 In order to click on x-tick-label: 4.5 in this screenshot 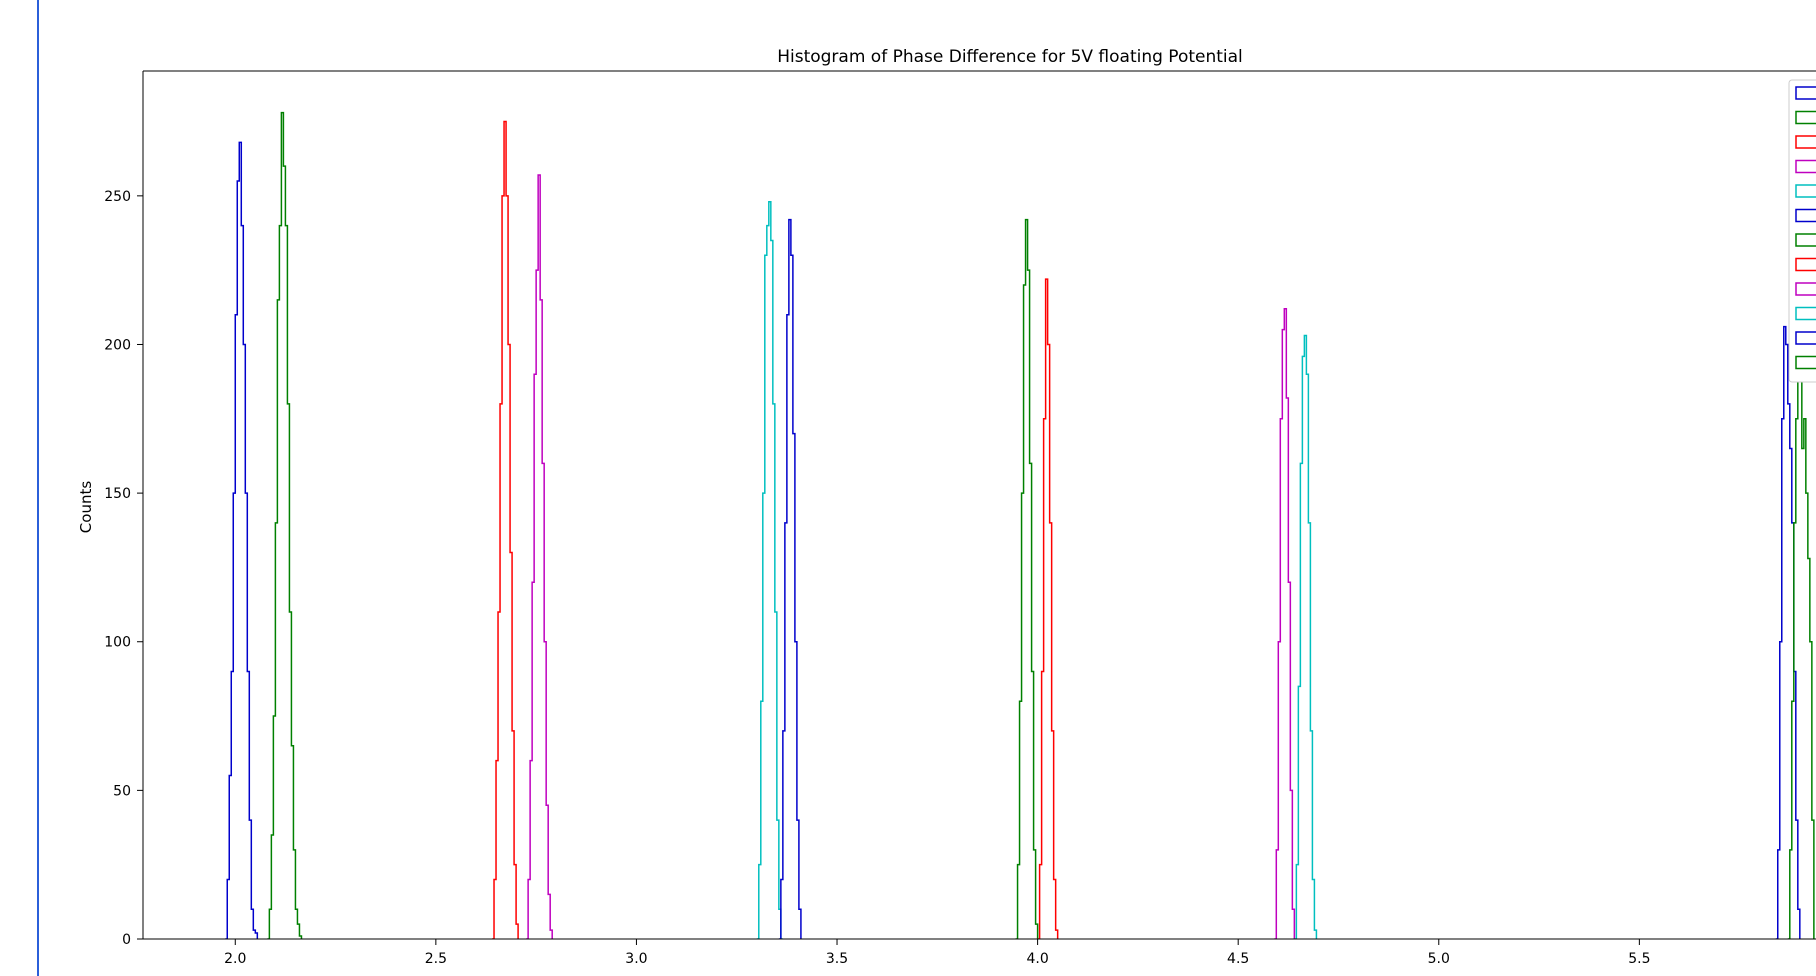, I will do `click(1238, 959)`.